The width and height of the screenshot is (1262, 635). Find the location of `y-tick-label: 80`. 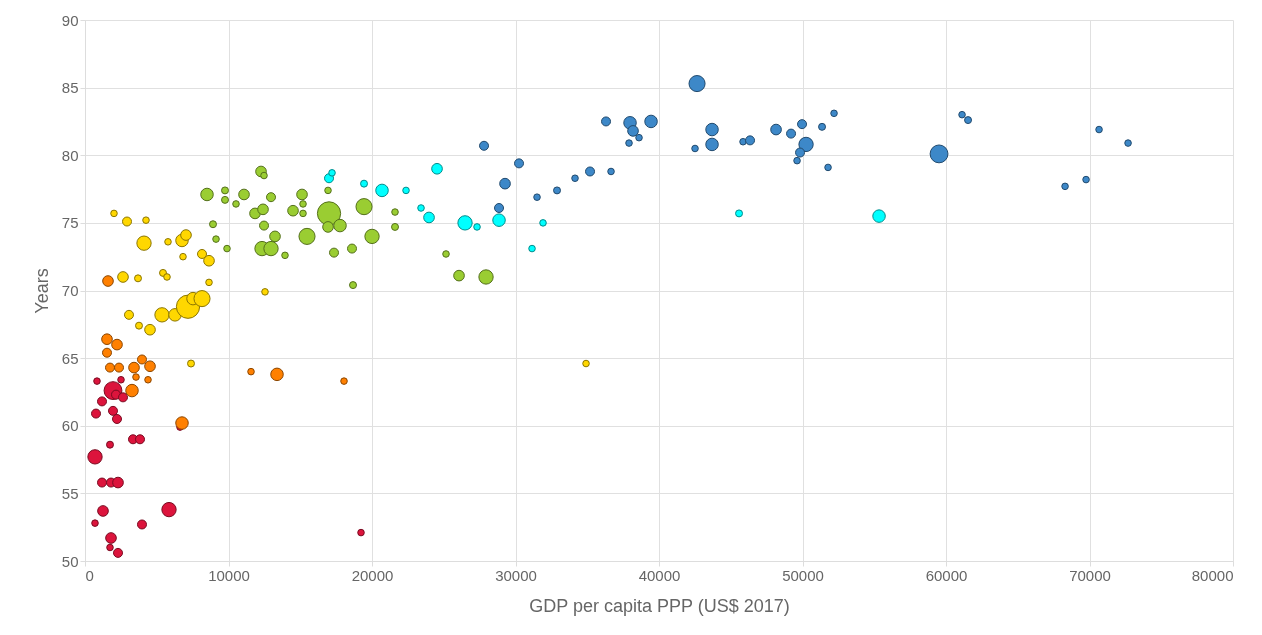

y-tick-label: 80 is located at coordinates (70, 155).